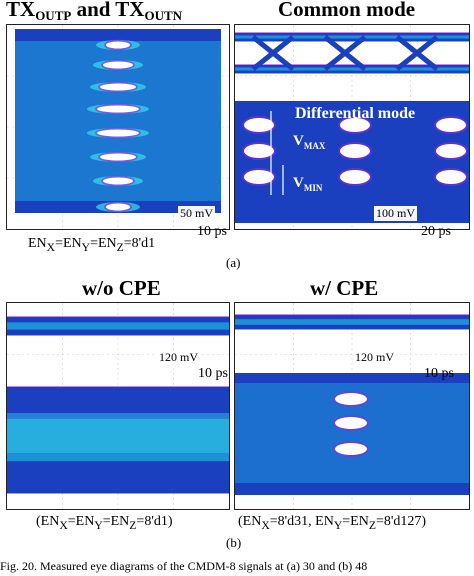 This screenshot has height=576, width=474. What do you see at coordinates (92, 245) in the screenshot?
I see `panel-a-setting: ENX=ENY=ENZ=8'd1` at bounding box center [92, 245].